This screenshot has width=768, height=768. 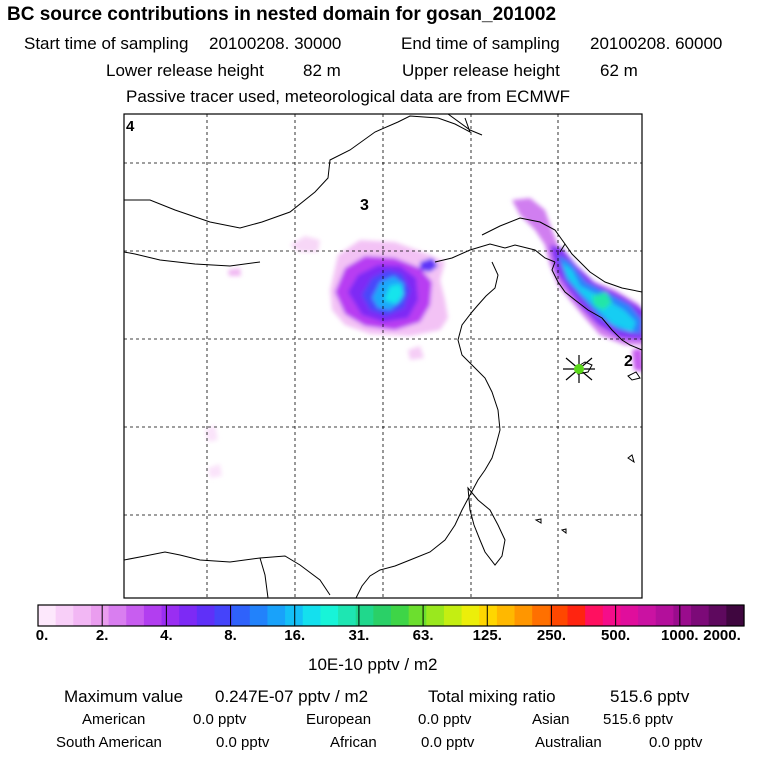 What do you see at coordinates (481, 70) in the screenshot?
I see `upper-height-label: Upper release height` at bounding box center [481, 70].